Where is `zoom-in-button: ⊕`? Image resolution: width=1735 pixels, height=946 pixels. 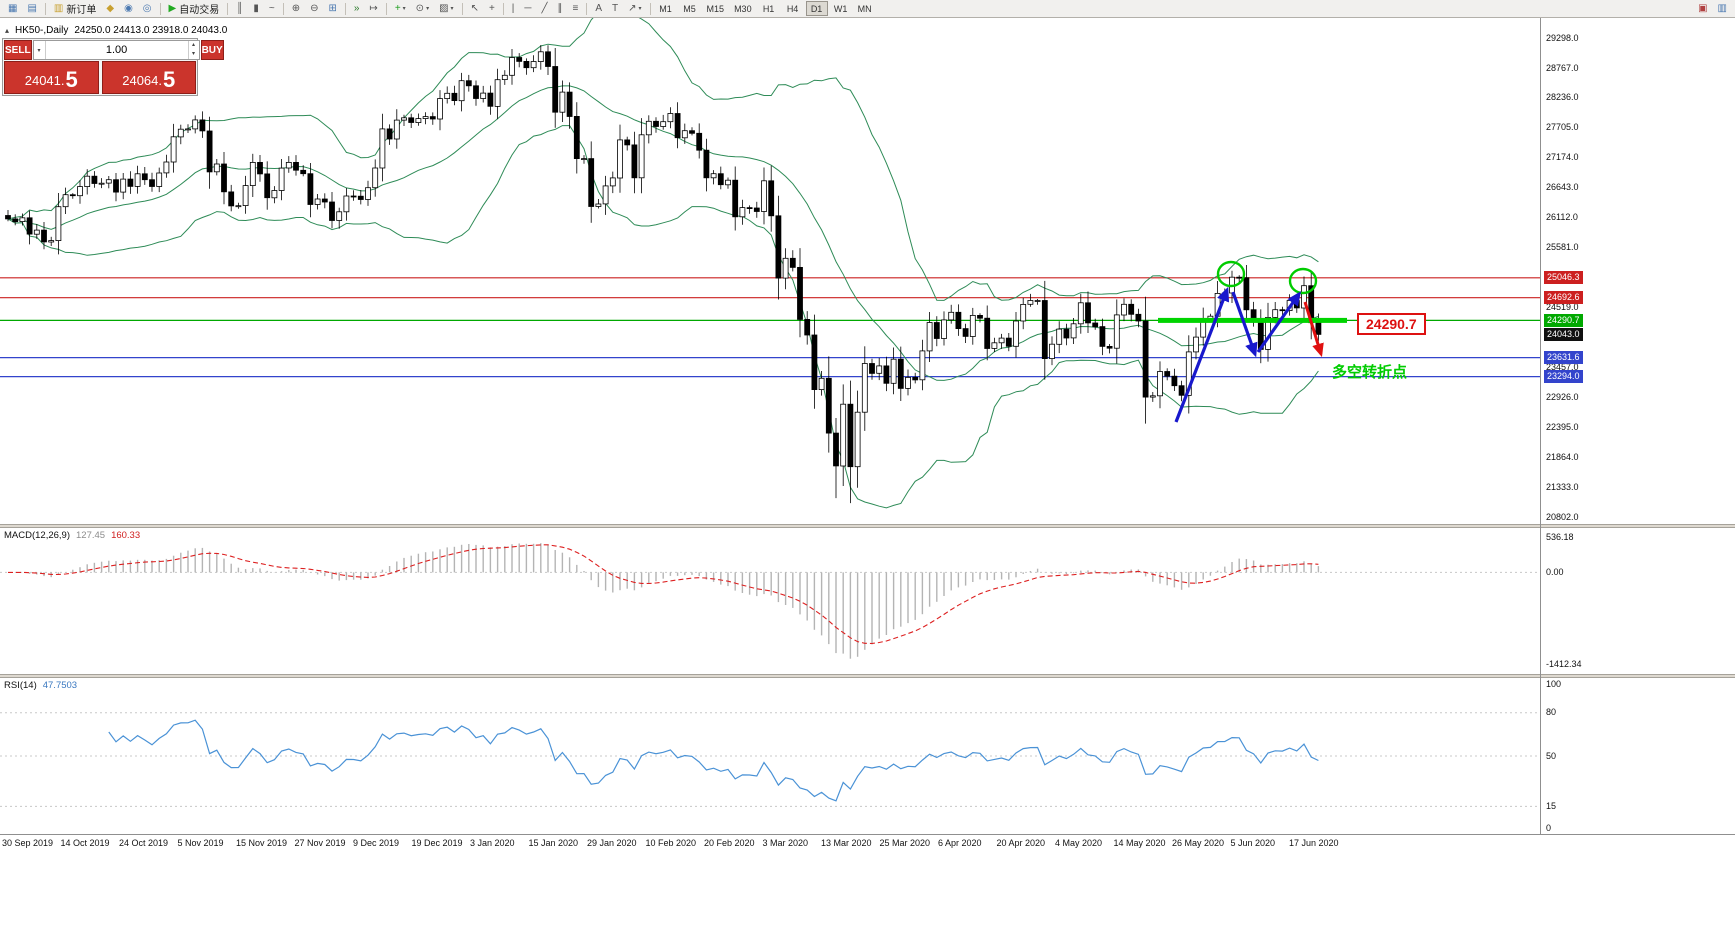
zoom-in-button: ⊕ is located at coordinates (296, 8).